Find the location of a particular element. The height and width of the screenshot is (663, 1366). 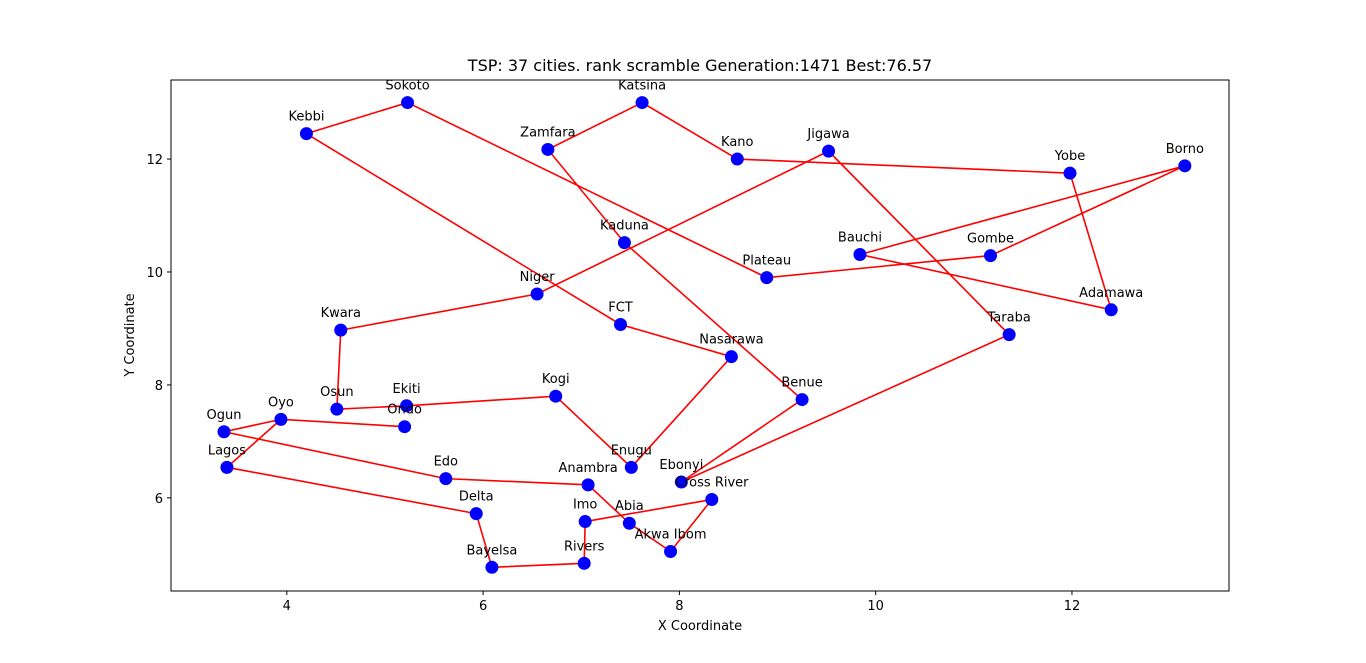

city-label: Bayelsa is located at coordinates (491, 550).